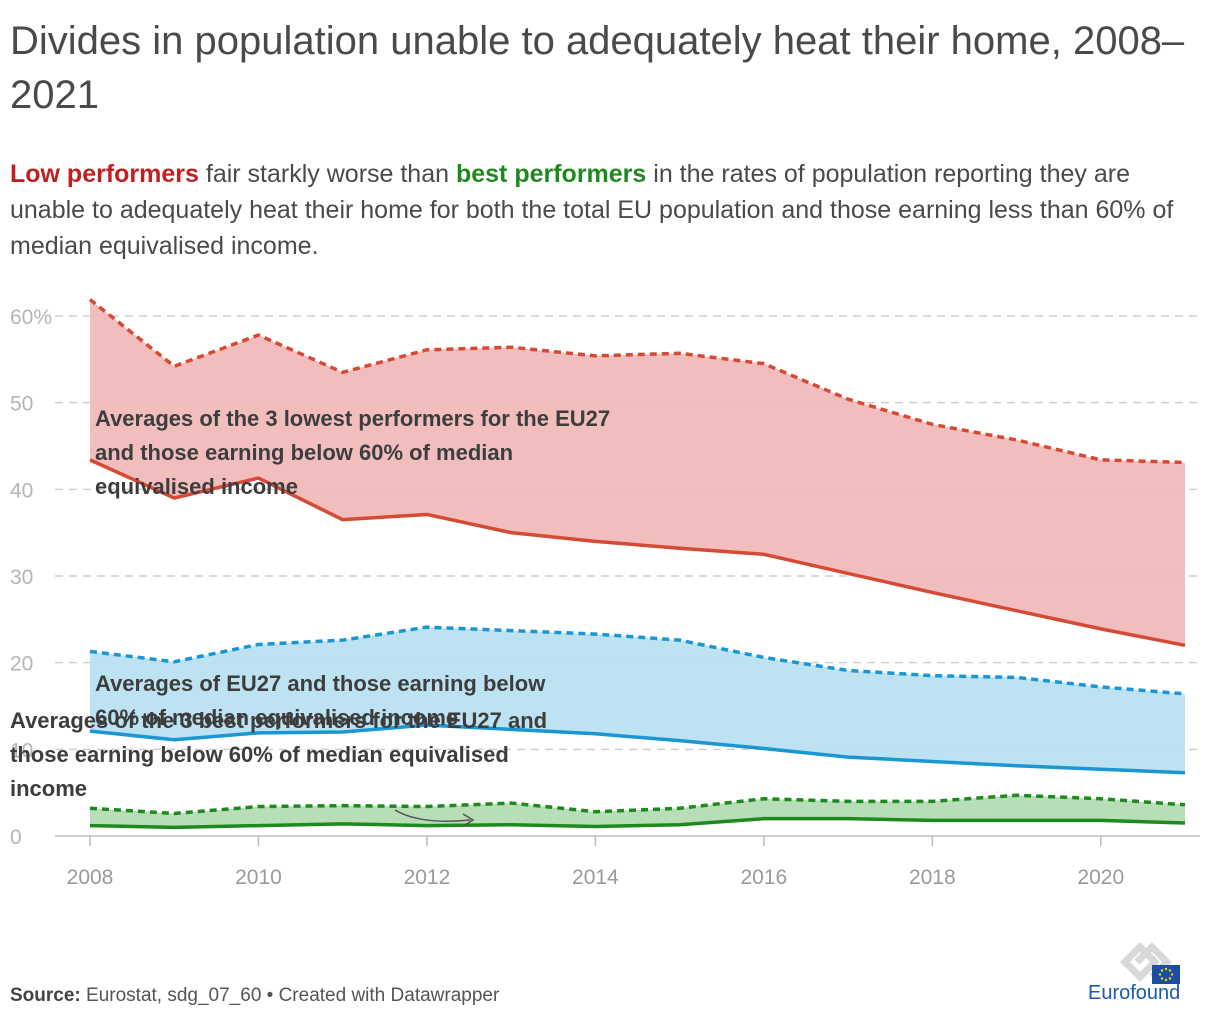 This screenshot has height=1020, width=1220. I want to click on annotation-arrow-head, so click(468, 820).